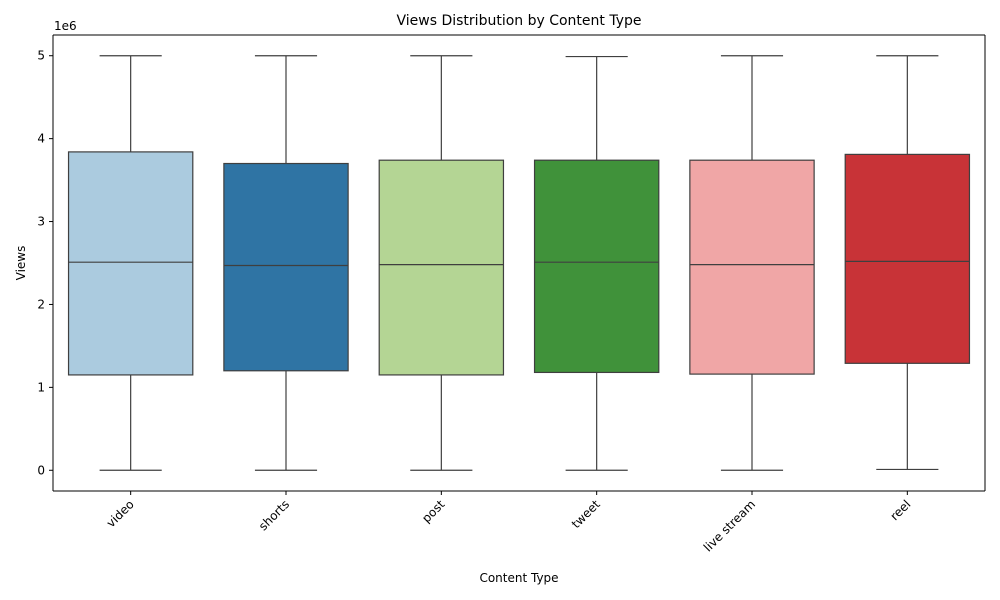  Describe the element at coordinates (65, 26) in the screenshot. I see `y-axis-offset-label: 1e6` at that location.